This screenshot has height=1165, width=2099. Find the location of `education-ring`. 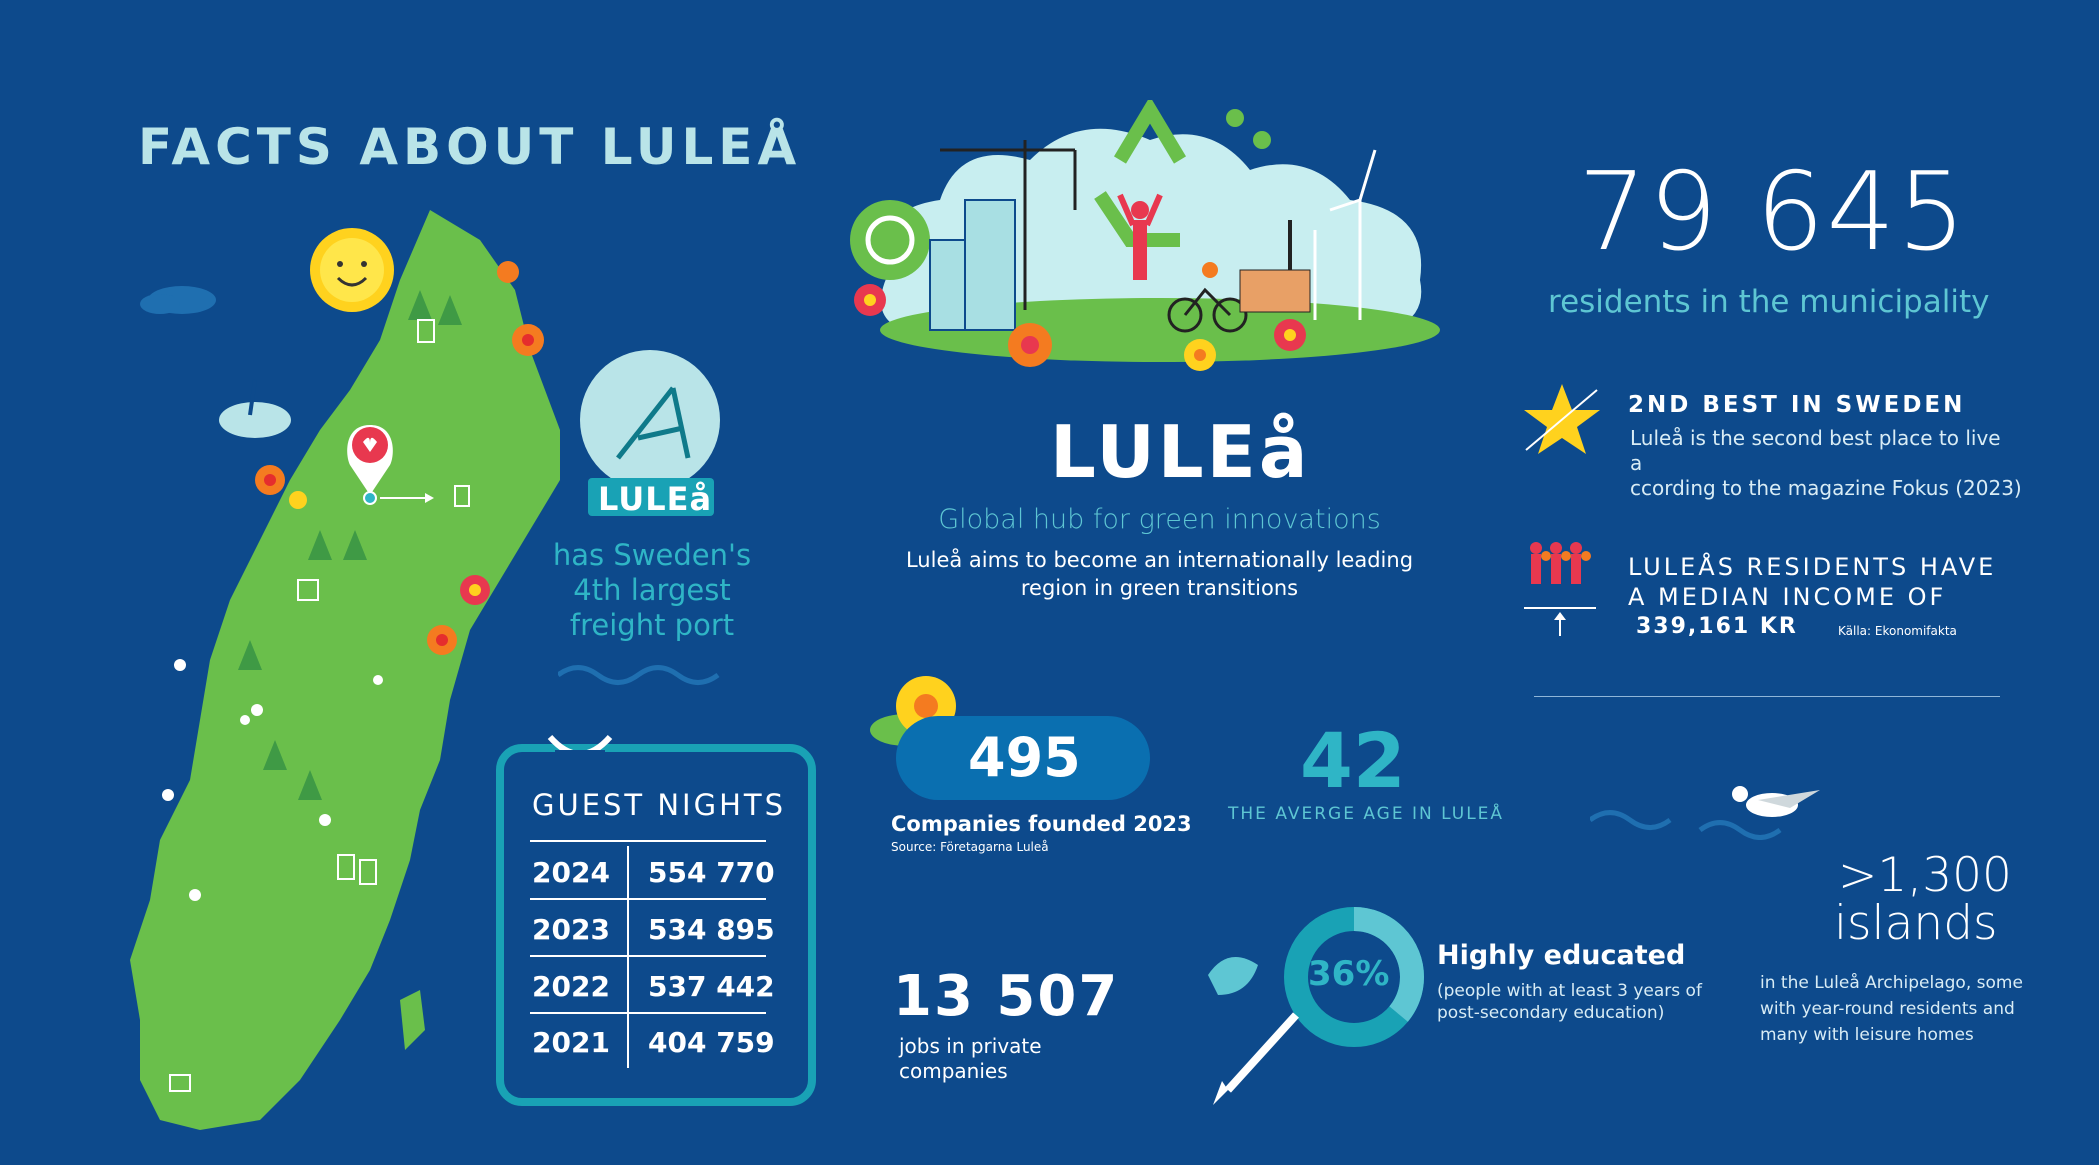

education-ring is located at coordinates (1316, 1006).